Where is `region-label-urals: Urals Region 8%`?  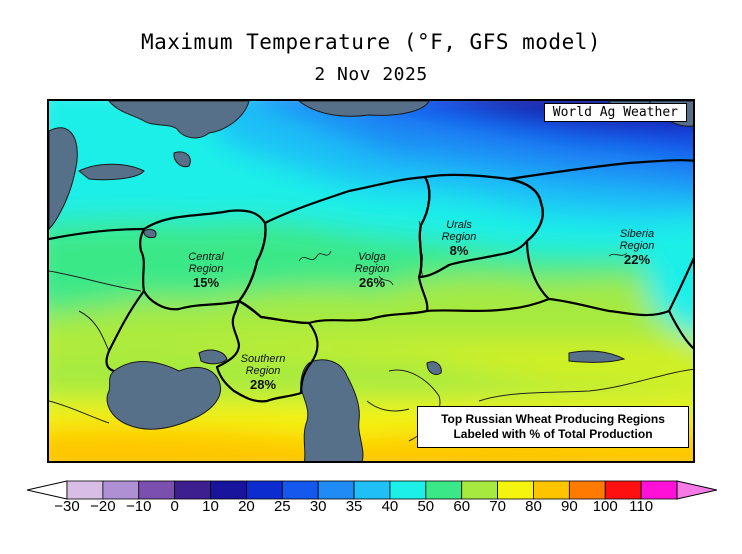 region-label-urals: Urals Region 8% is located at coordinates (459, 238).